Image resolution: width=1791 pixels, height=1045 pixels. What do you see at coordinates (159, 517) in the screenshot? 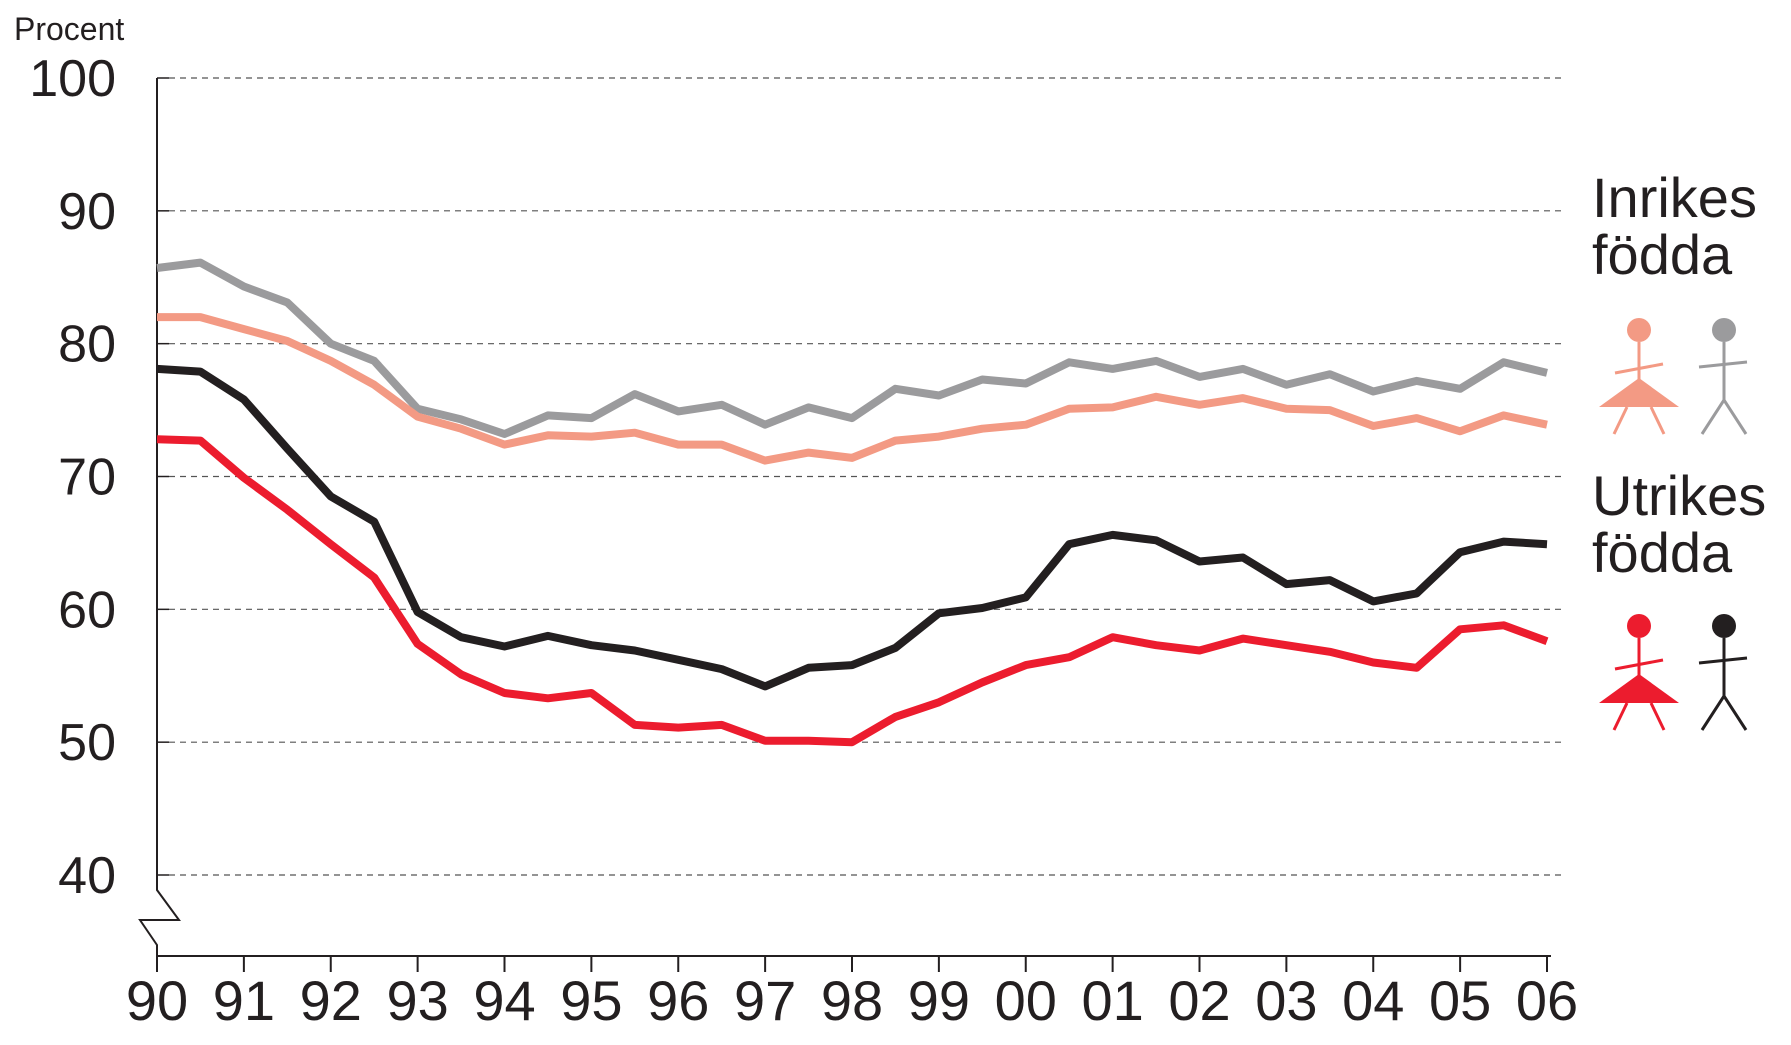
I see `y-axis` at bounding box center [159, 517].